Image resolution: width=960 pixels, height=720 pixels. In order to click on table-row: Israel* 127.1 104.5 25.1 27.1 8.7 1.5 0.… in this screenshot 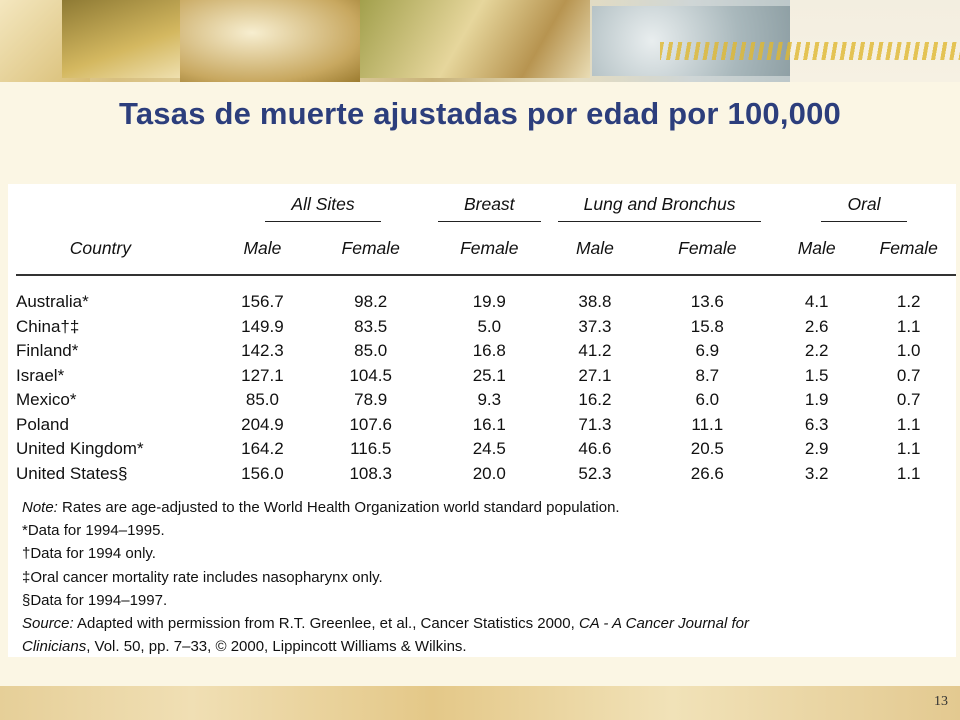, I will do `click(486, 376)`.